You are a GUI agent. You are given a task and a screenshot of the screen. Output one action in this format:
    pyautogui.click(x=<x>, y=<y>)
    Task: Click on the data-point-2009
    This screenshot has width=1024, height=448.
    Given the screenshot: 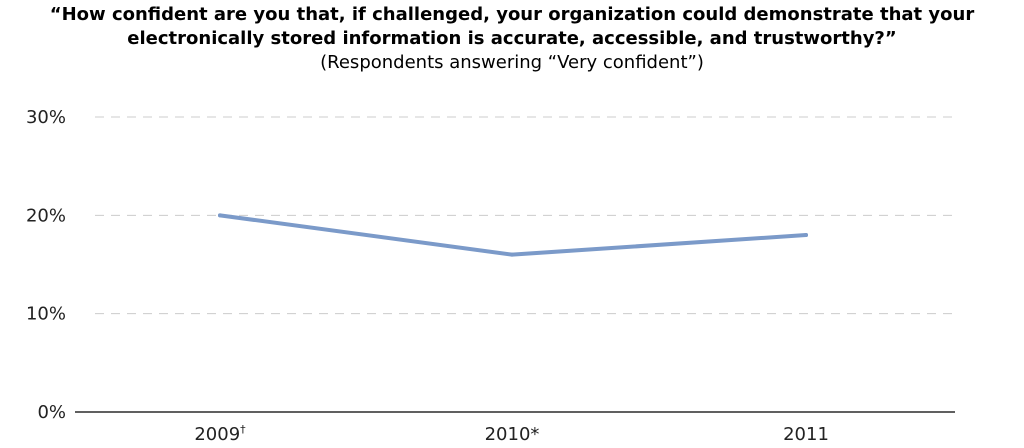 What is the action you would take?
    pyautogui.click(x=220, y=215)
    